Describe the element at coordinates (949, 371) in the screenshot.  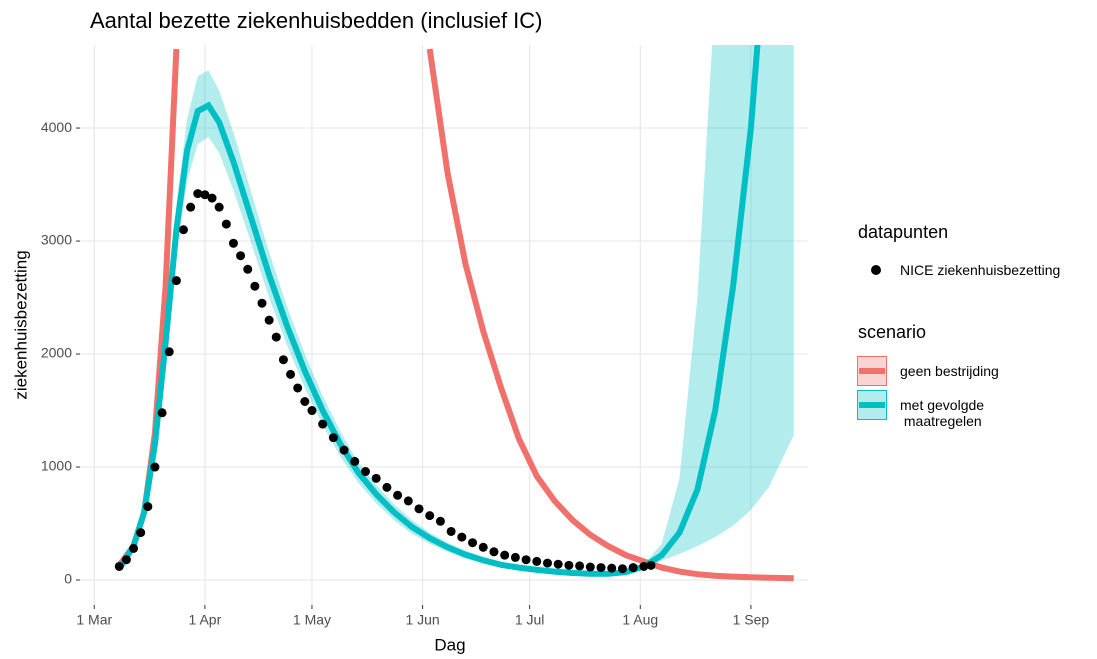
I see `legend-label: geen bestrijding` at that location.